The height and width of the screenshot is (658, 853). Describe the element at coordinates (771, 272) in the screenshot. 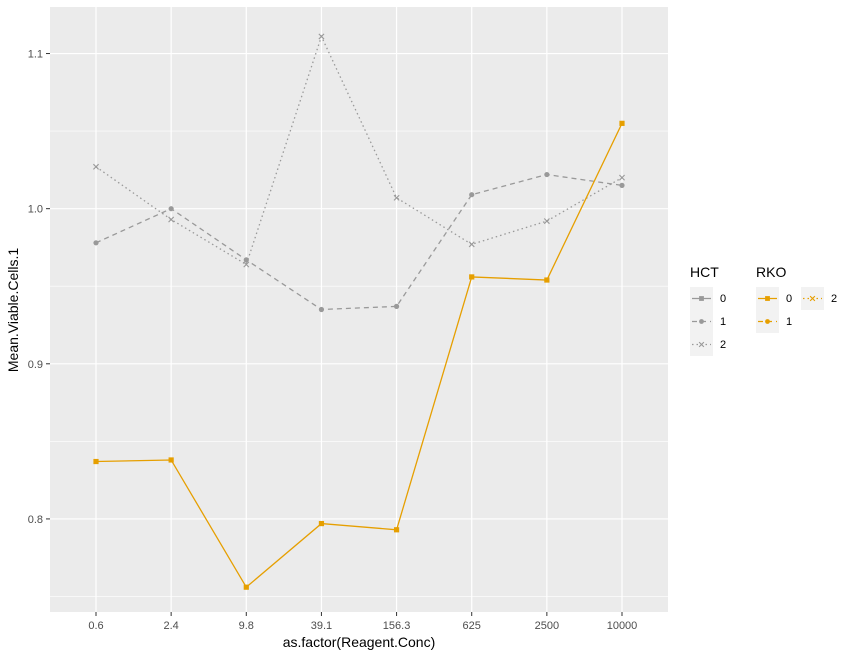

I see `legend-title-rko: RKO` at that location.